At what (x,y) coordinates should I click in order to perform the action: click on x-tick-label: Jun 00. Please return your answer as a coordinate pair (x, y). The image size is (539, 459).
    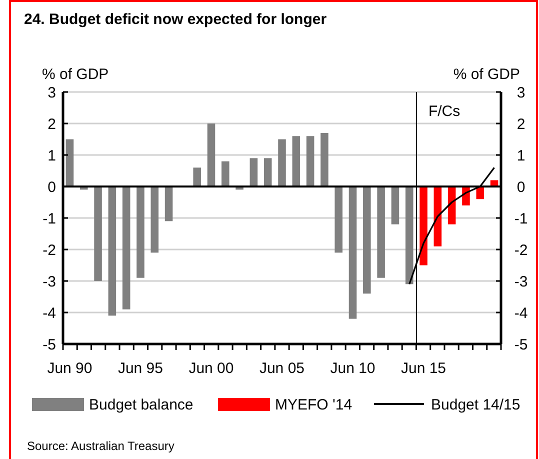
    Looking at the image, I should click on (211, 368).